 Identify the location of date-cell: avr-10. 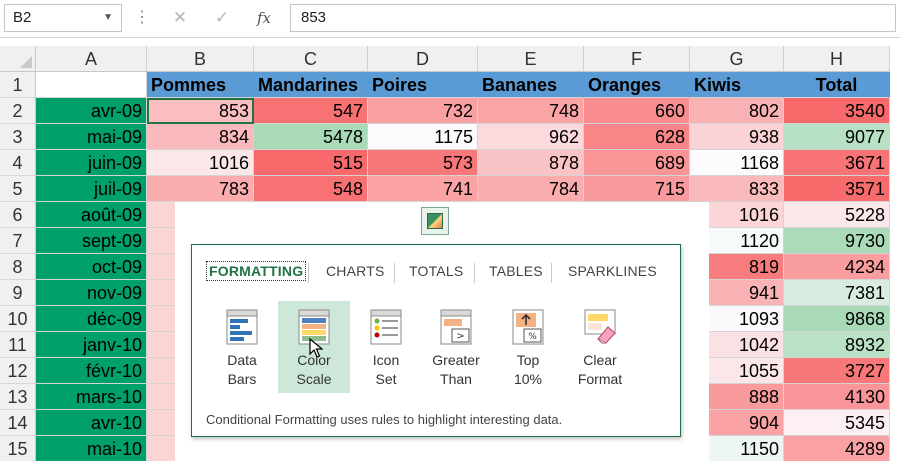
(91, 423).